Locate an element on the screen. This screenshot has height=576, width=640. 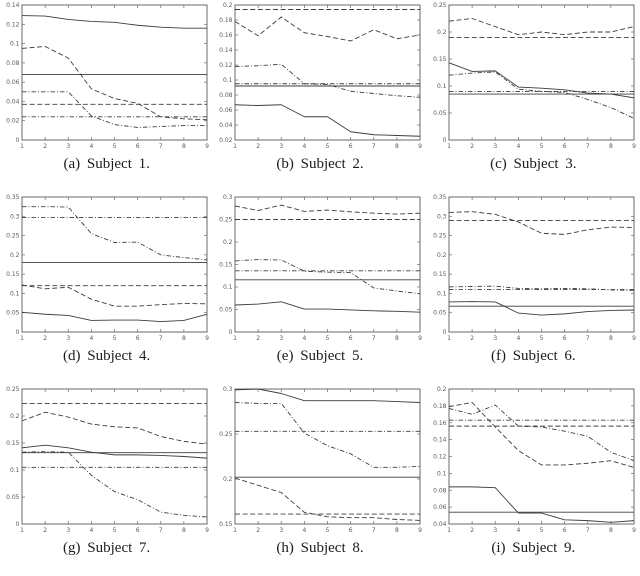
chart-subject-5: 1 2 3 4 5 6 7 8 9 0 0.05 0.1 0.15 0.2 0.25 0.3 is located at coordinates (320, 268).